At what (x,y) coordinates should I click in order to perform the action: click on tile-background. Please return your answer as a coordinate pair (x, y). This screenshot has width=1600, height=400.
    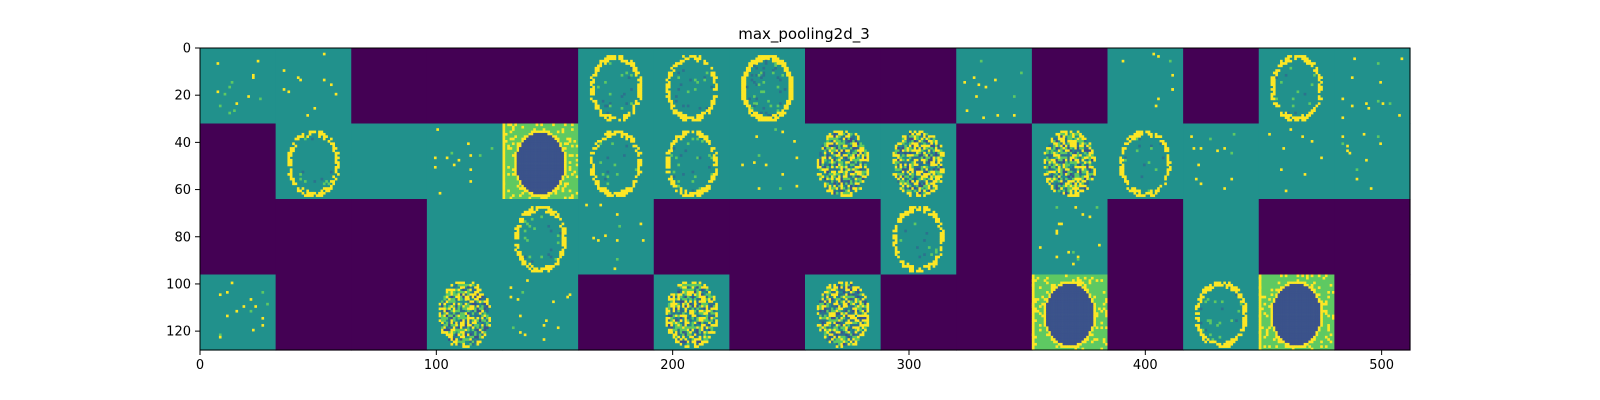
    Looking at the image, I should click on (994, 161).